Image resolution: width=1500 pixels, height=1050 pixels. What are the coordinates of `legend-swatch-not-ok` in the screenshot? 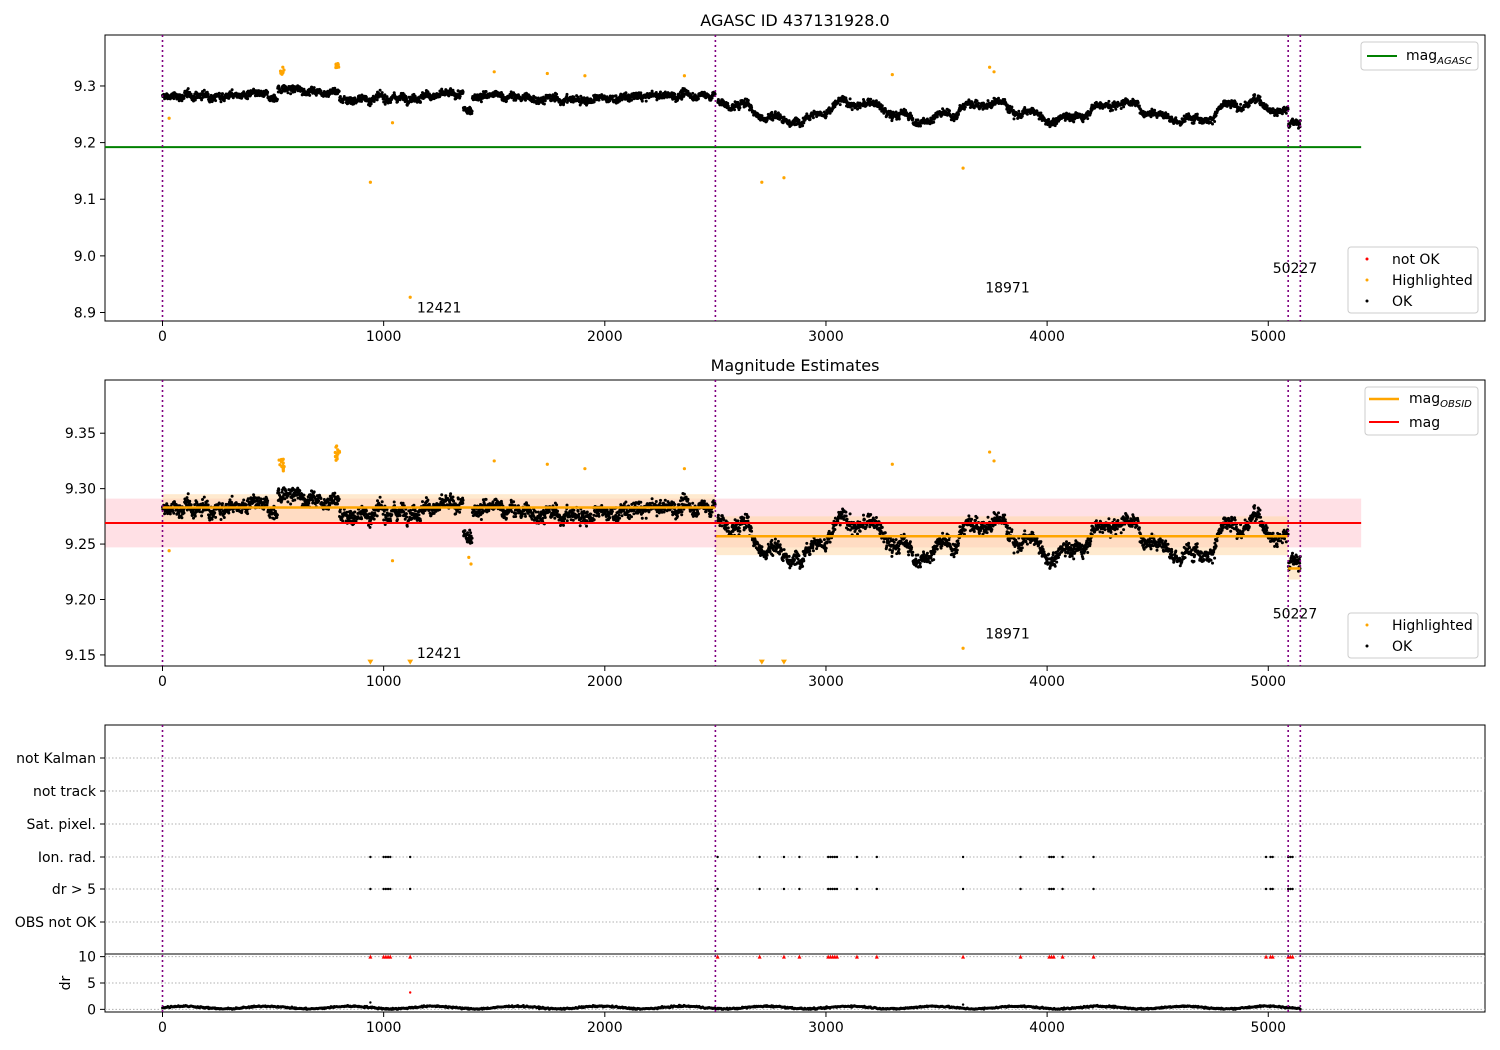 It's located at (1367, 259).